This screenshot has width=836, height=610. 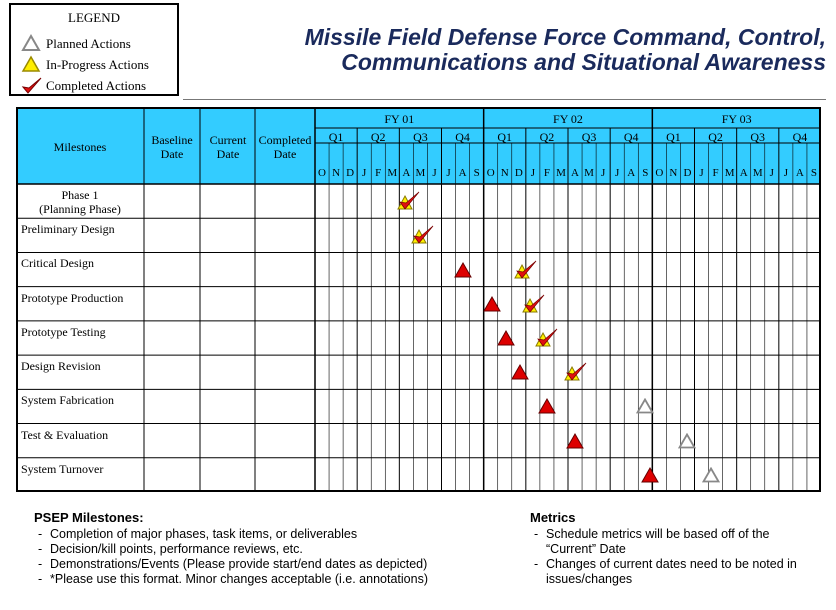 What do you see at coordinates (32, 43) in the screenshot?
I see `open-triangle-icon` at bounding box center [32, 43].